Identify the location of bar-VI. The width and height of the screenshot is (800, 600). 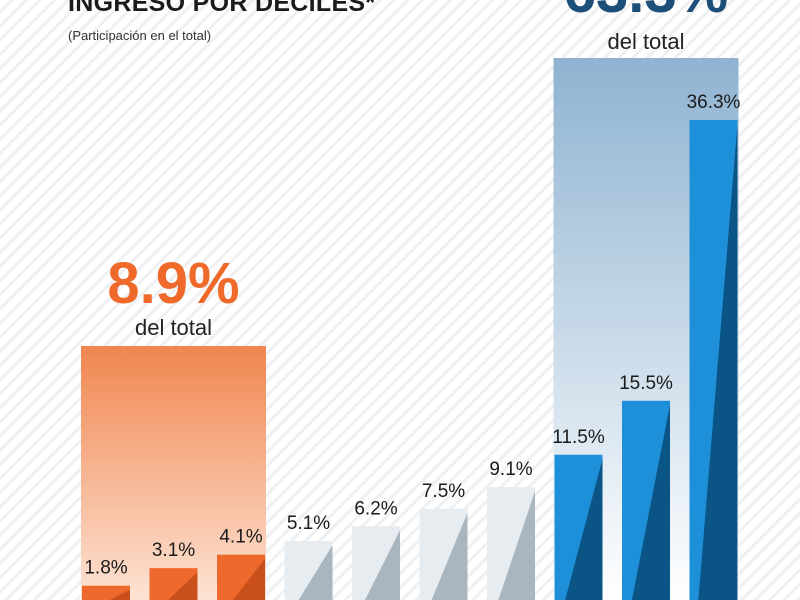
(443, 554).